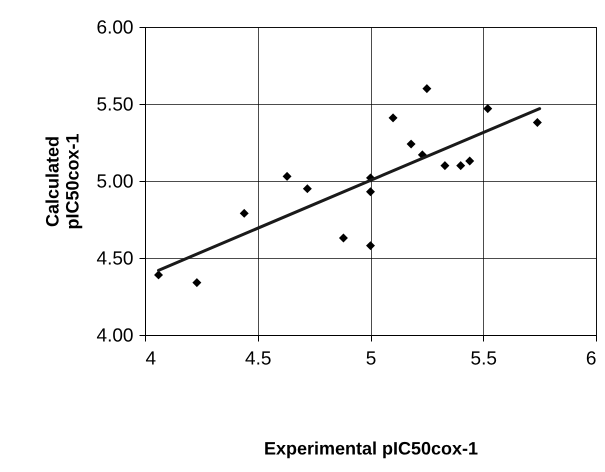  I want to click on y-tick-label: 4.00, so click(115, 336).